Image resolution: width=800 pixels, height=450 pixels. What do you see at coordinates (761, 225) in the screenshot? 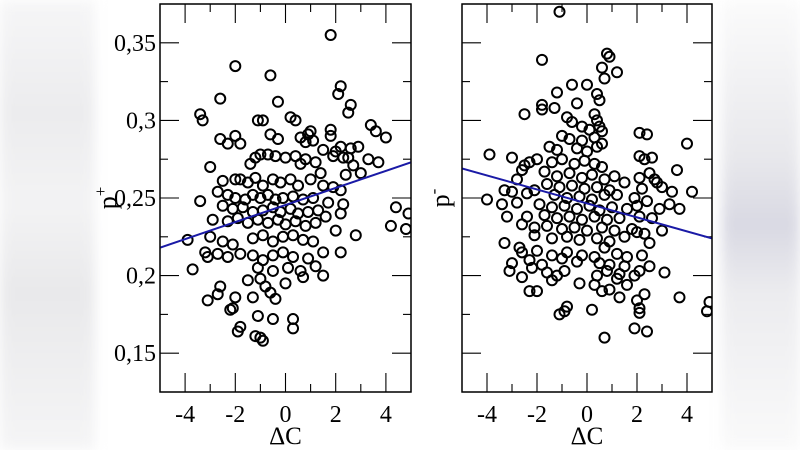
I see `background-blur-right` at bounding box center [761, 225].